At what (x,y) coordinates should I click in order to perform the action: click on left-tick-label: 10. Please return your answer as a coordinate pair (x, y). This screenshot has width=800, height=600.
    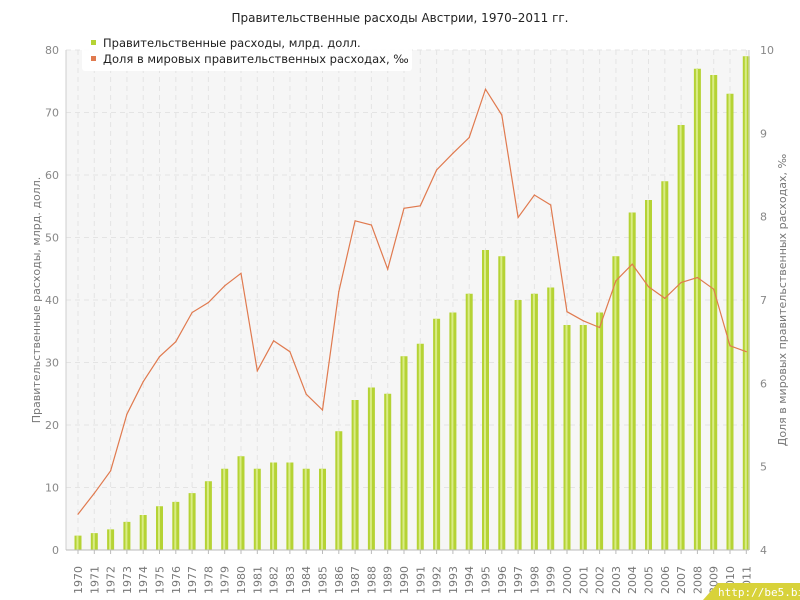
    Looking at the image, I should click on (52, 488).